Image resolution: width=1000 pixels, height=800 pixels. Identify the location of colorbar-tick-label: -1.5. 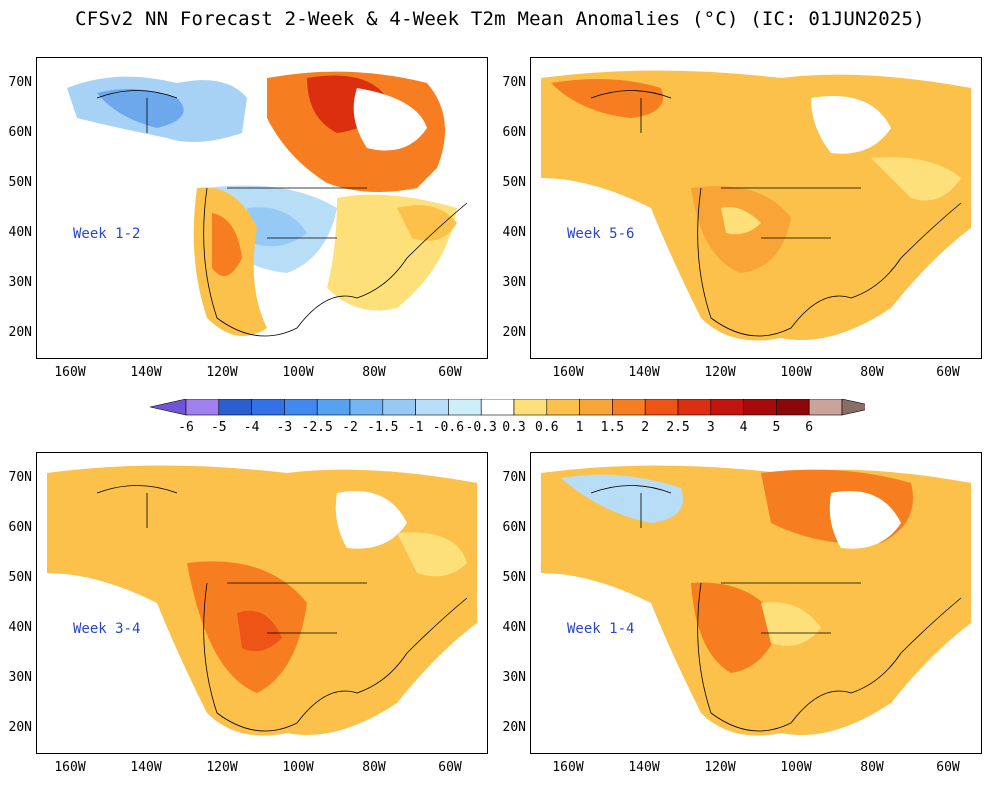
(383, 427).